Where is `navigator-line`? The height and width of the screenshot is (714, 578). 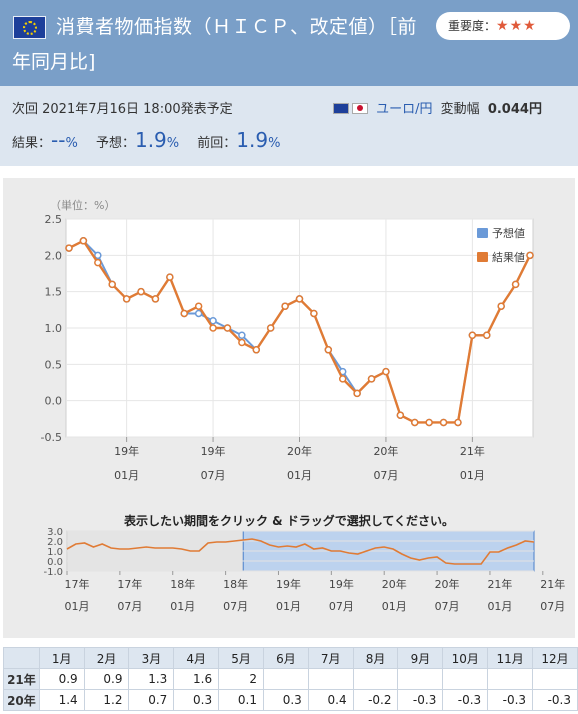
navigator-line is located at coordinates (300, 551).